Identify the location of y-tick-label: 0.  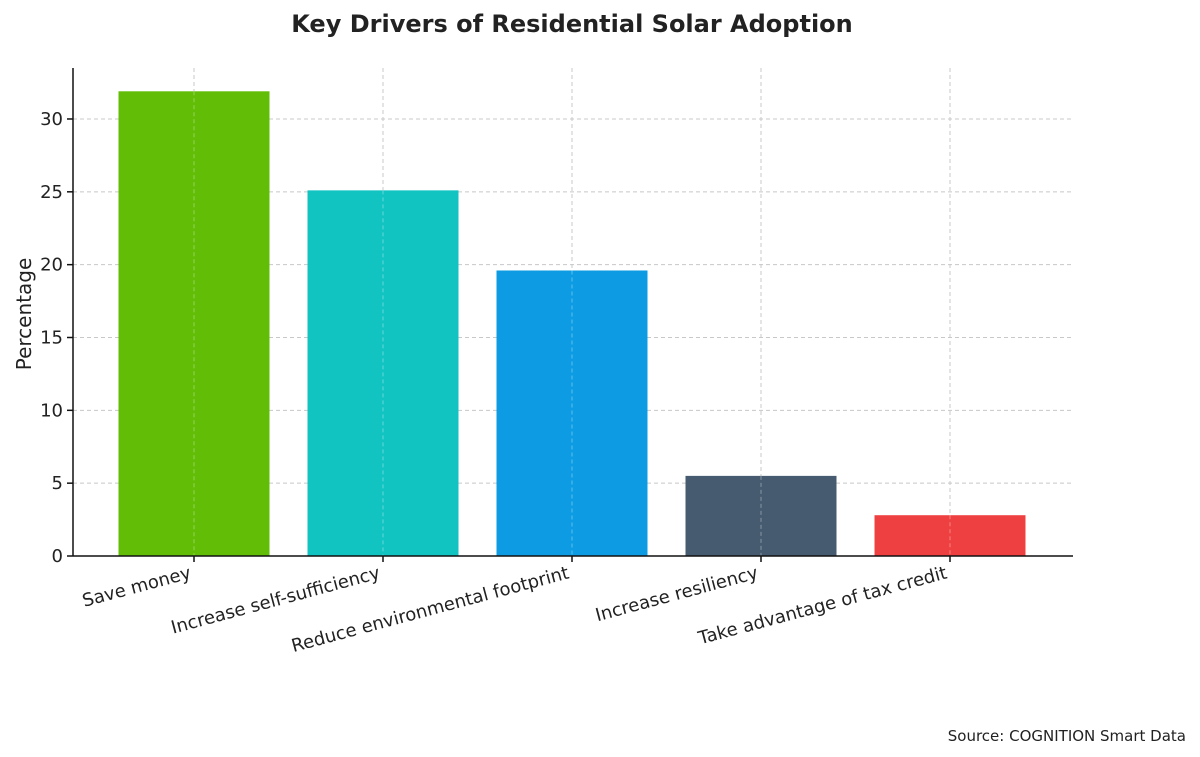
(57, 556).